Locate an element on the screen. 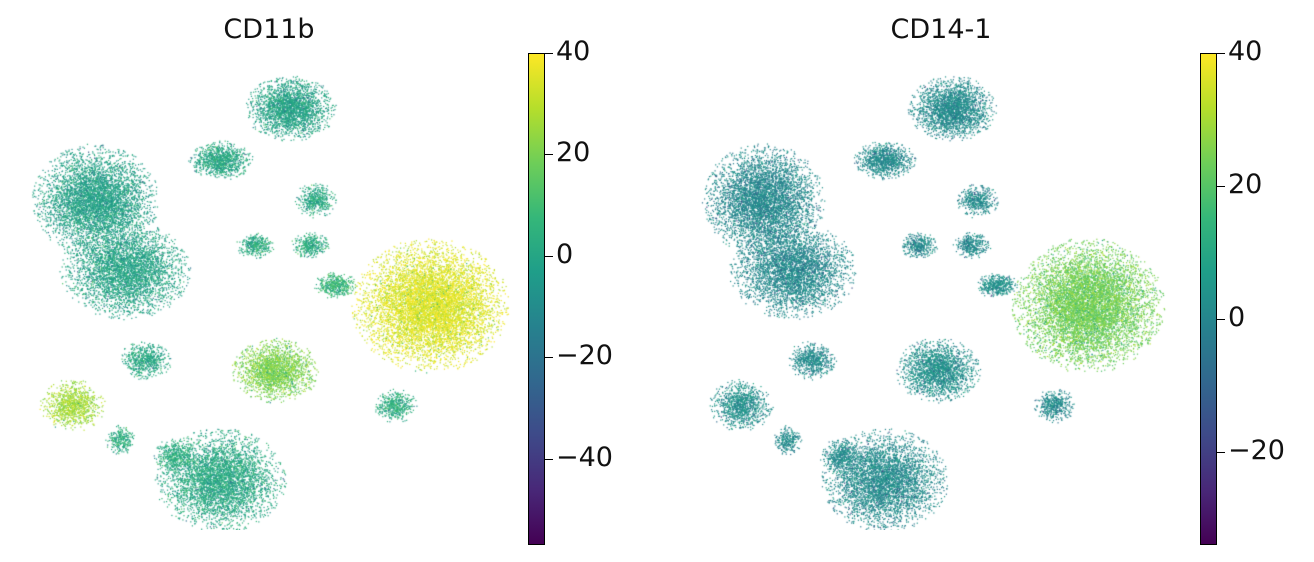  chart-title: CD11b is located at coordinates (269, 29).